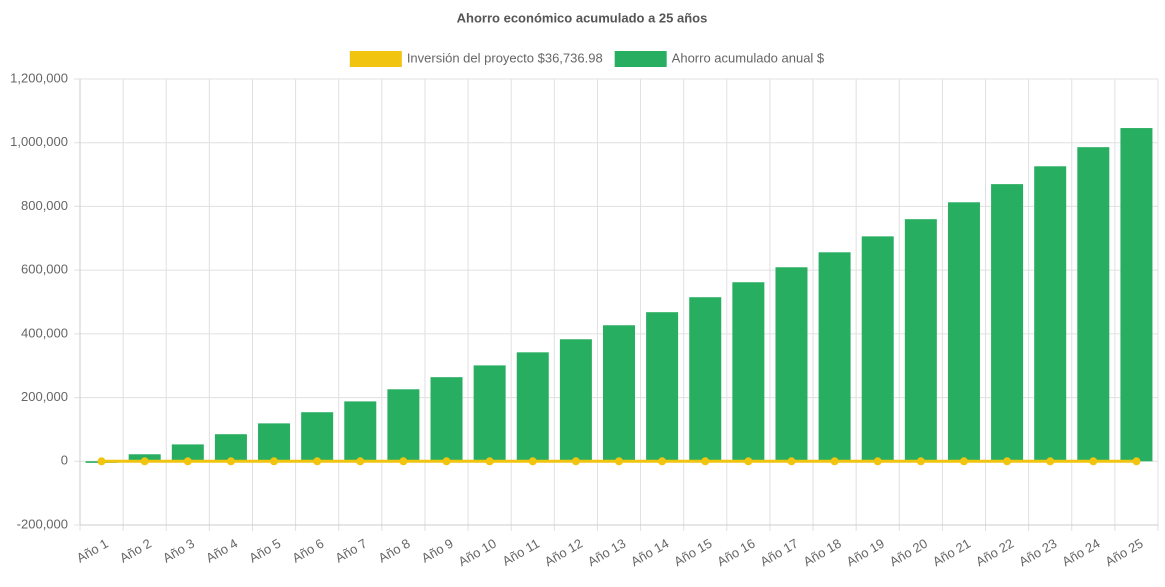 This screenshot has height=587, width=1165. What do you see at coordinates (865, 553) in the screenshot?
I see `x-tick-label: Año 19` at bounding box center [865, 553].